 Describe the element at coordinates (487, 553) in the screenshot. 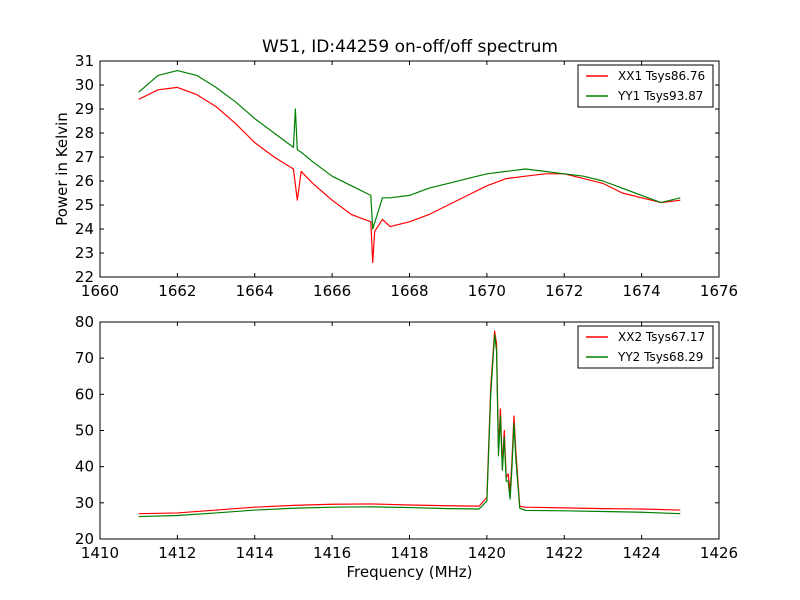

I see `x-tick-label: 1420` at that location.